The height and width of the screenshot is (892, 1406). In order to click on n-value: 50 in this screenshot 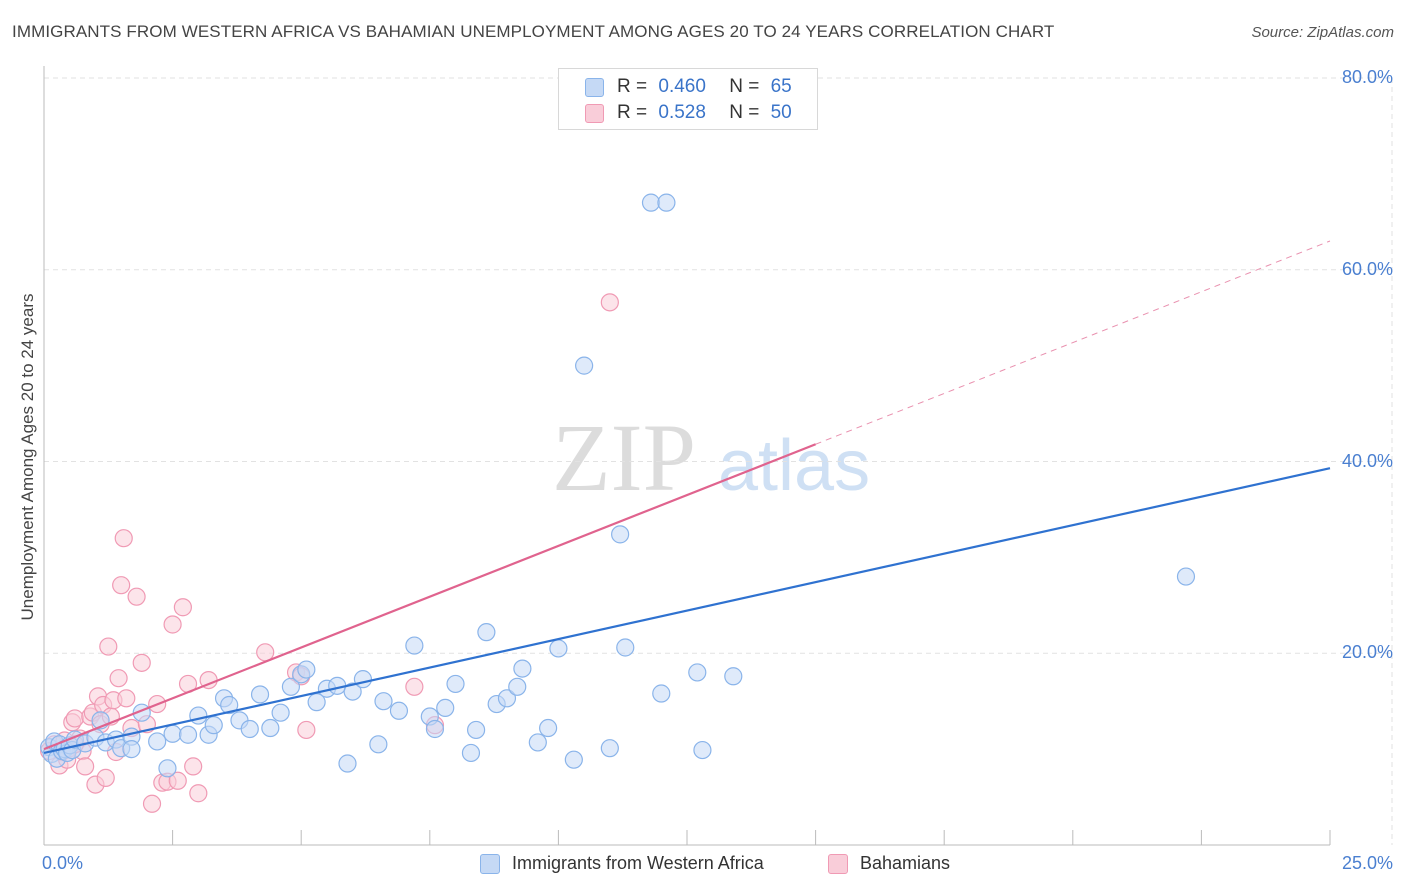, I will do `click(781, 112)`.